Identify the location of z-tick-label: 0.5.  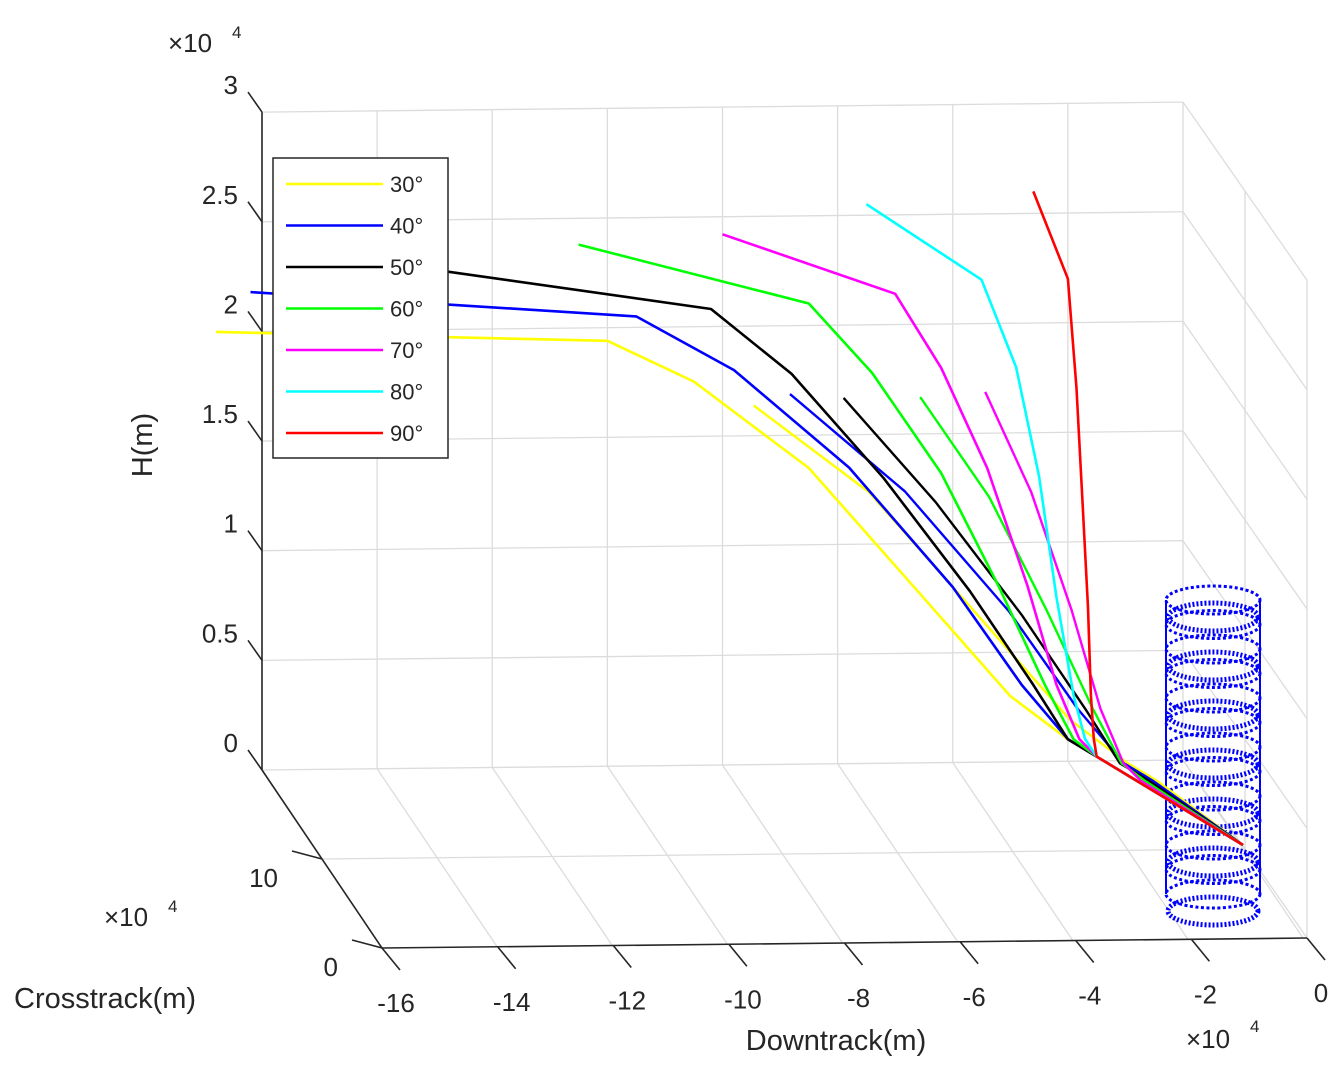
(220, 633).